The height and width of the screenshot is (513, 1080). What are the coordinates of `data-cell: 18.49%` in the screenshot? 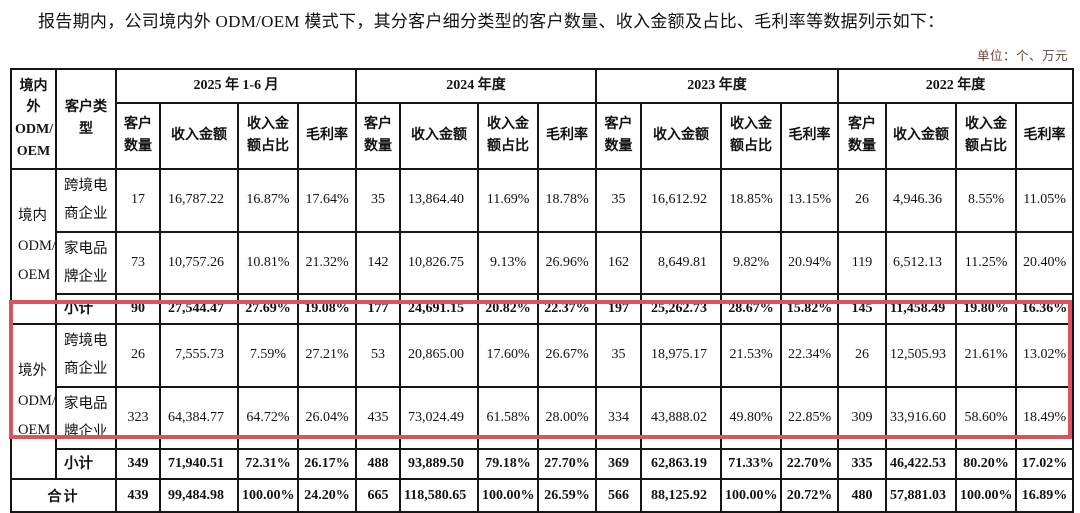 It's located at (1045, 418).